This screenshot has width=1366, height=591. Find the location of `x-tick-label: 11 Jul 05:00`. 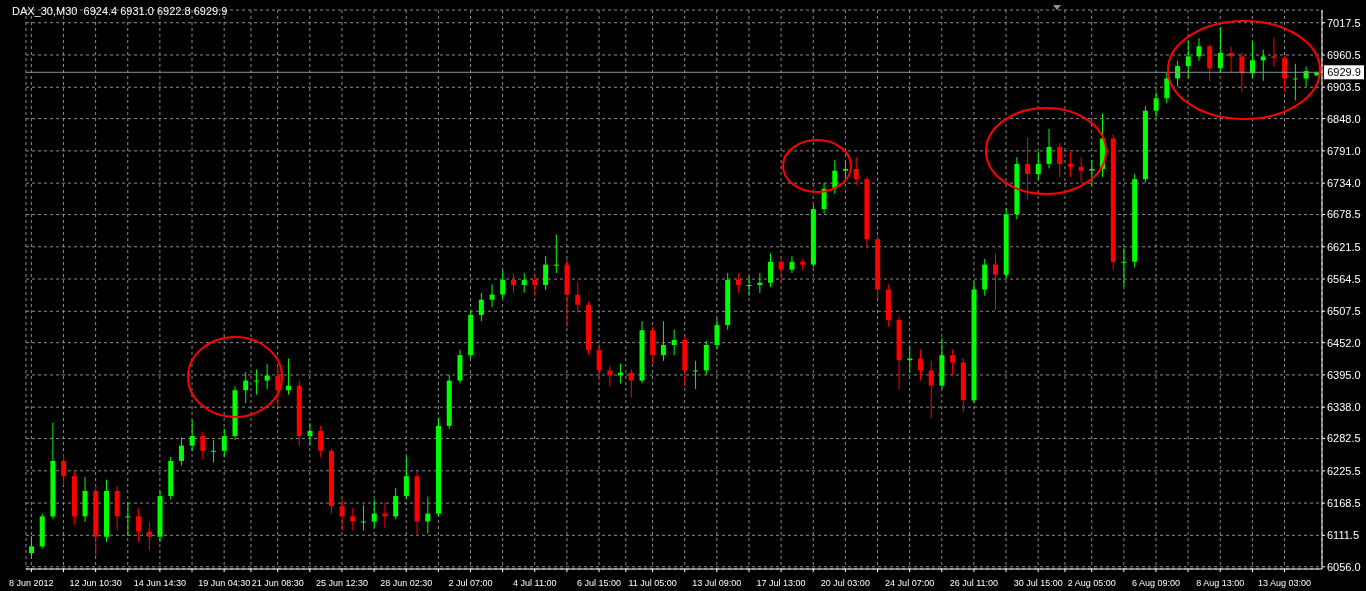

x-tick-label: 11 Jul 05:00 is located at coordinates (652, 583).